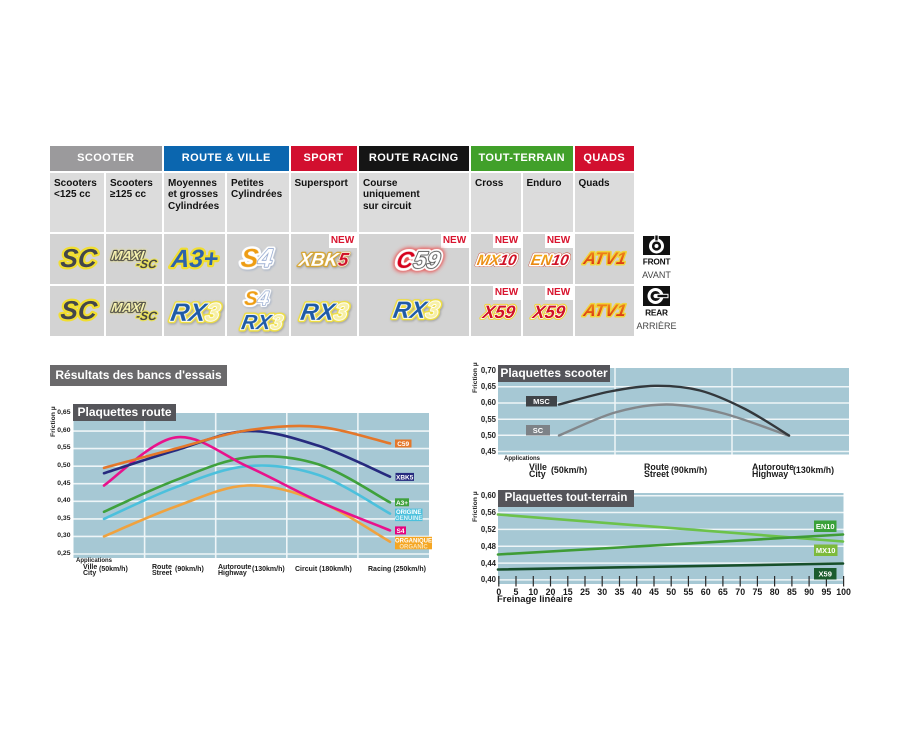 This screenshot has height=752, width=900. What do you see at coordinates (775, 592) in the screenshot?
I see `svg-text: 80` at bounding box center [775, 592].